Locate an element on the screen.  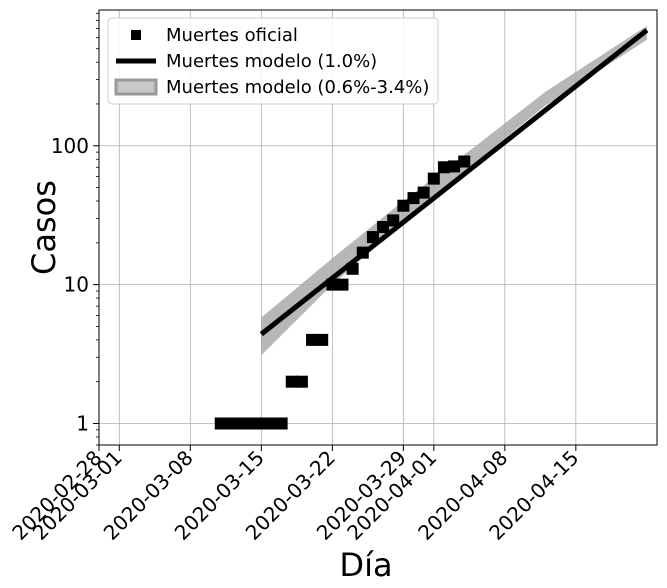
legend-label: Muertes oficial is located at coordinates (232, 35).